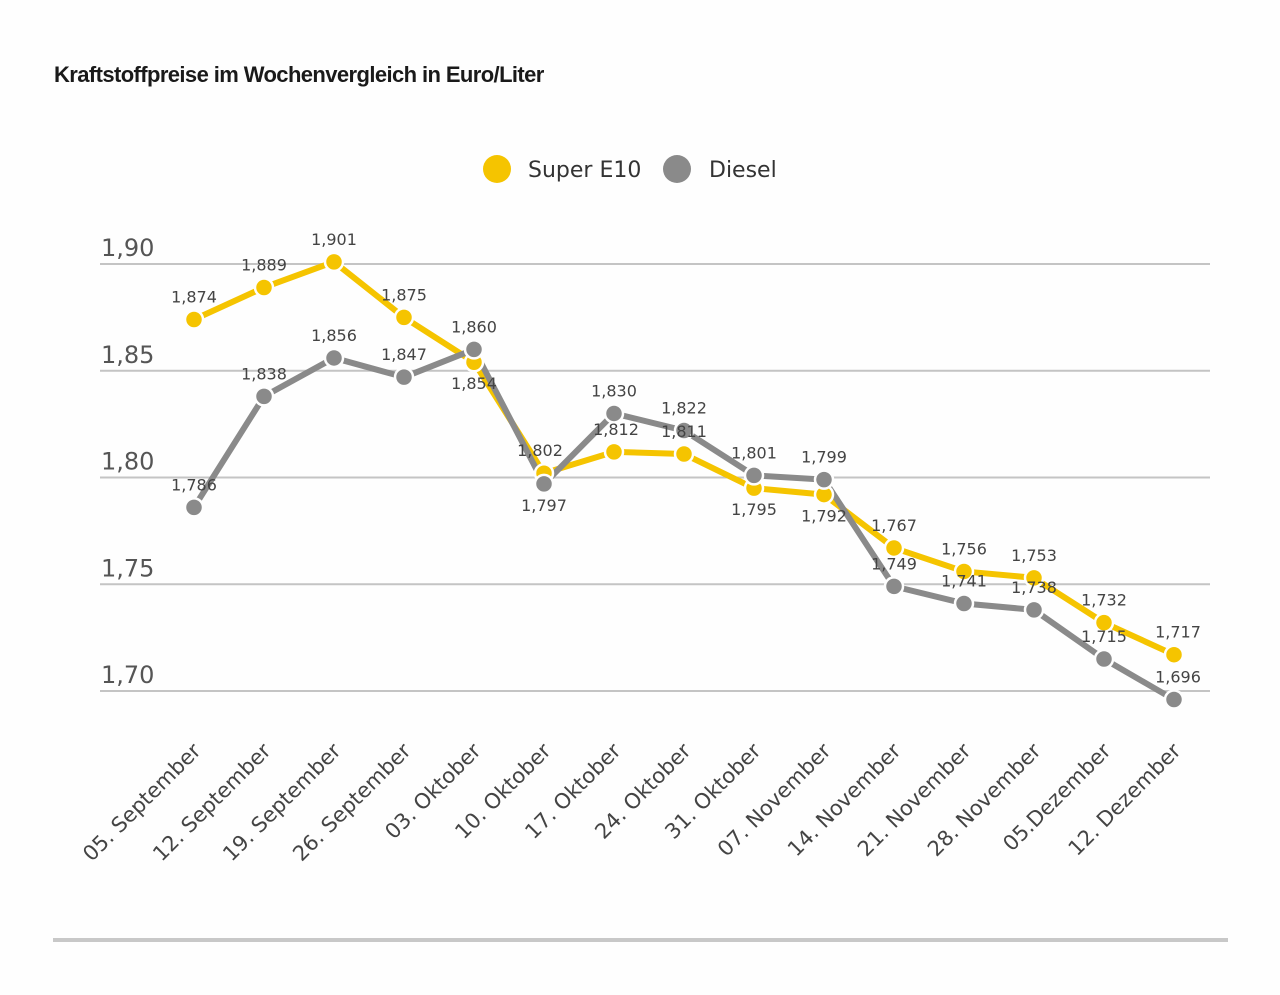 The image size is (1280, 995). I want to click on data-label: 1,715, so click(1104, 636).